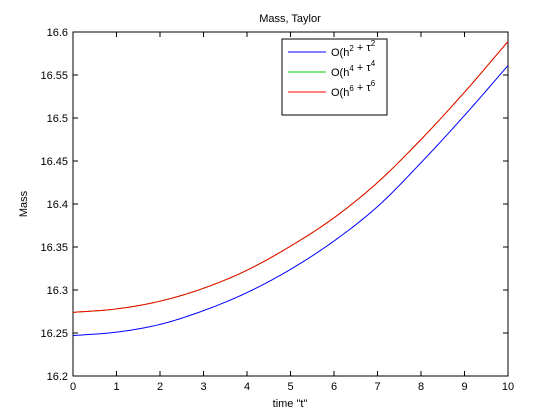  Describe the element at coordinates (160, 387) in the screenshot. I see `x-tick-label: 2` at that location.